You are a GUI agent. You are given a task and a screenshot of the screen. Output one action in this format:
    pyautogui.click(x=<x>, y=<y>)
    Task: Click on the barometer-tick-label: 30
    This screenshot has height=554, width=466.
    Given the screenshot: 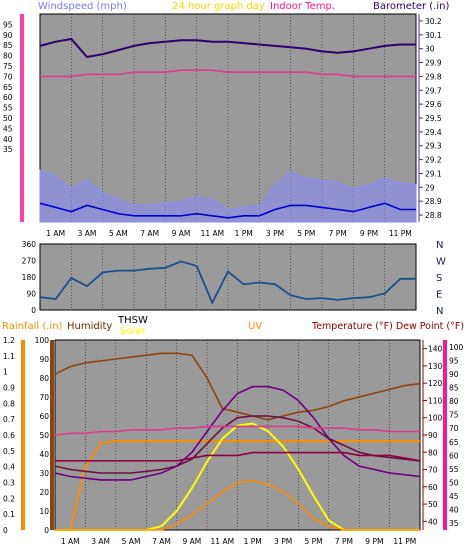 What is the action you would take?
    pyautogui.click(x=430, y=49)
    